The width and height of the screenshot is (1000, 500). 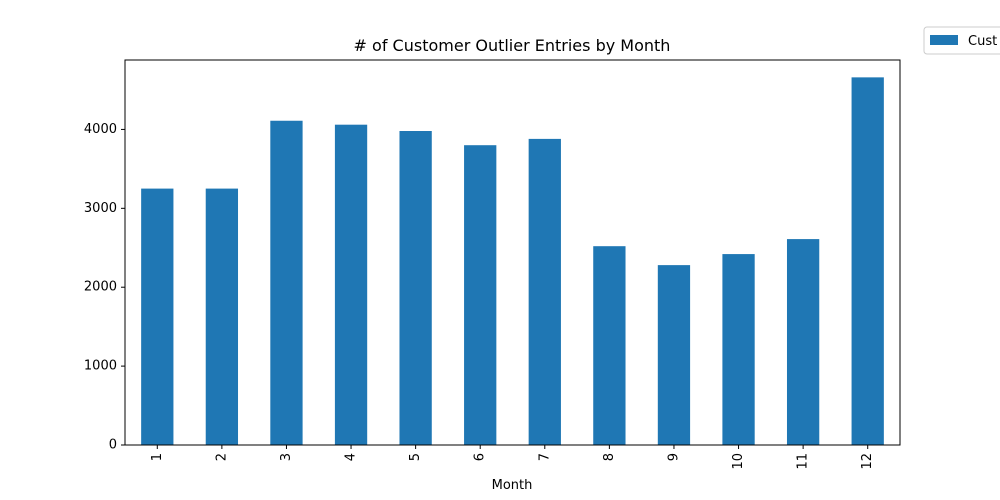 What do you see at coordinates (100, 129) in the screenshot?
I see `y-tick-label-4000: 4000` at bounding box center [100, 129].